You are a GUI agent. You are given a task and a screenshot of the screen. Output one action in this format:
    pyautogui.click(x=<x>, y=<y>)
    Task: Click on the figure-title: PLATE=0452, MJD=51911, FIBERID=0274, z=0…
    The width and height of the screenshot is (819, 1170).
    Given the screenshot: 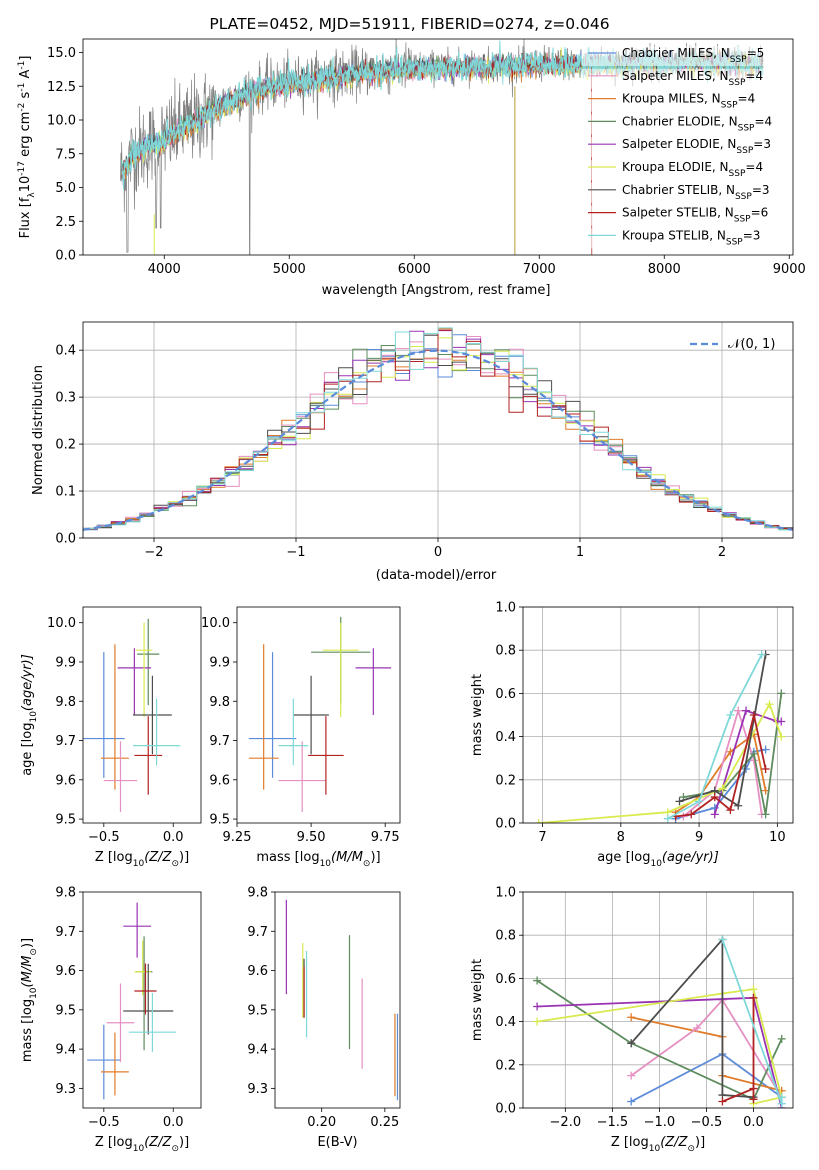 What is the action you would take?
    pyautogui.click(x=409, y=24)
    